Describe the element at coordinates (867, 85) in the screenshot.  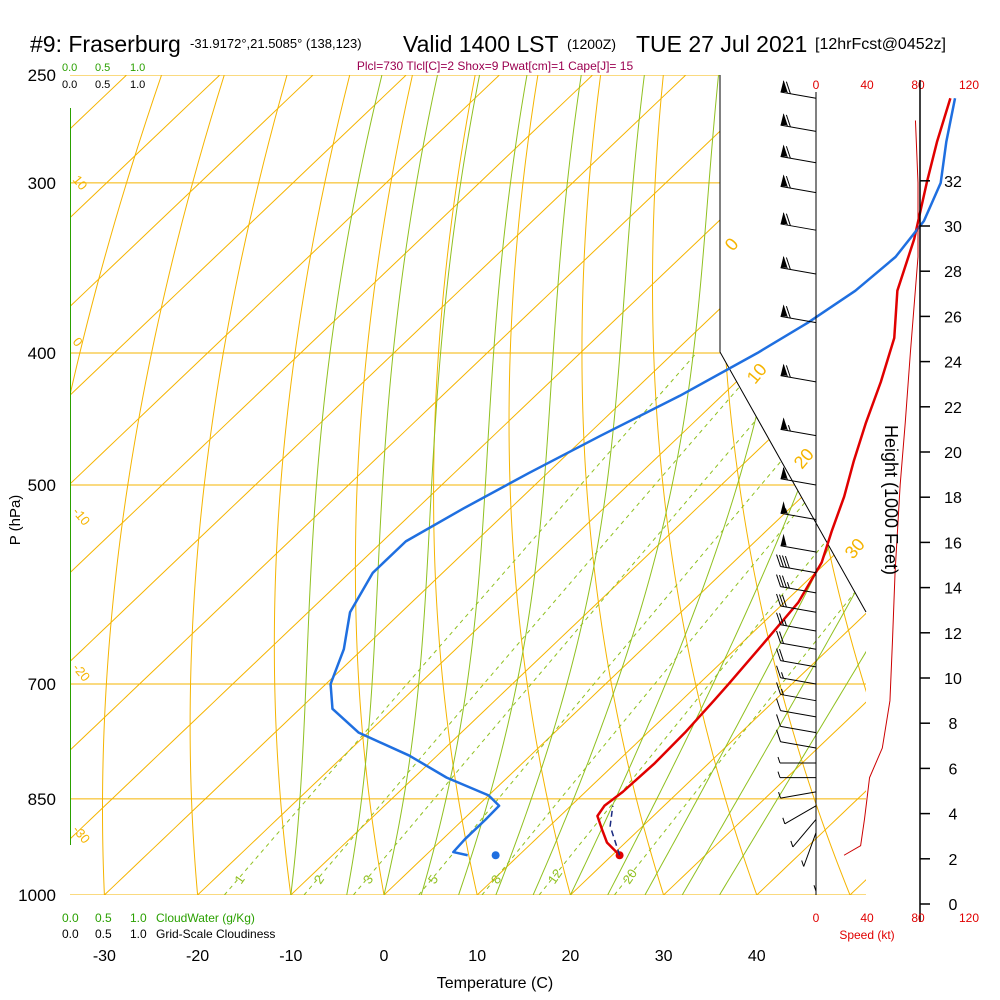
I see `speed-tick-1: 40` at that location.